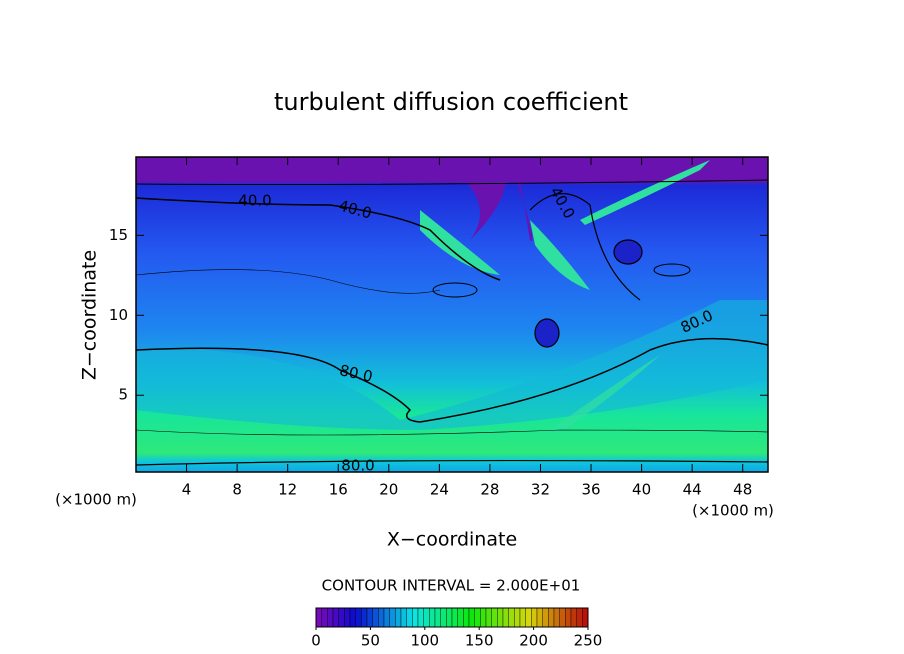 This screenshot has height=654, width=904. What do you see at coordinates (118, 235) in the screenshot?
I see `y-tick-label: 15` at bounding box center [118, 235].